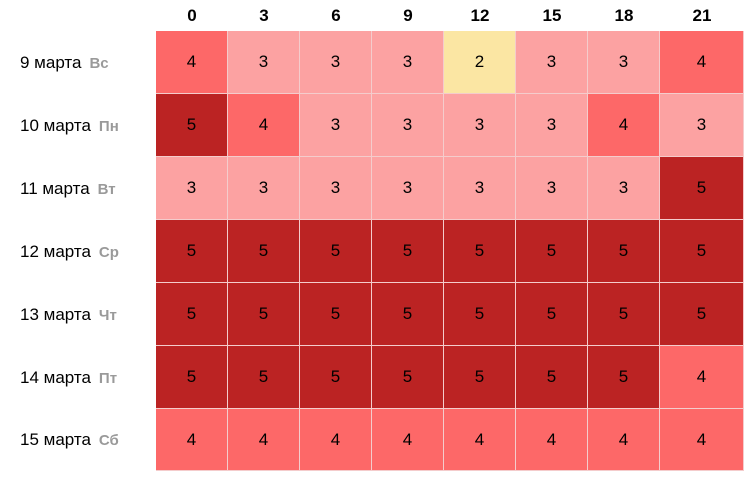 The height and width of the screenshot is (477, 744). Describe the element at coordinates (108, 378) in the screenshot. I see `row-weekday-label: Пт` at that location.